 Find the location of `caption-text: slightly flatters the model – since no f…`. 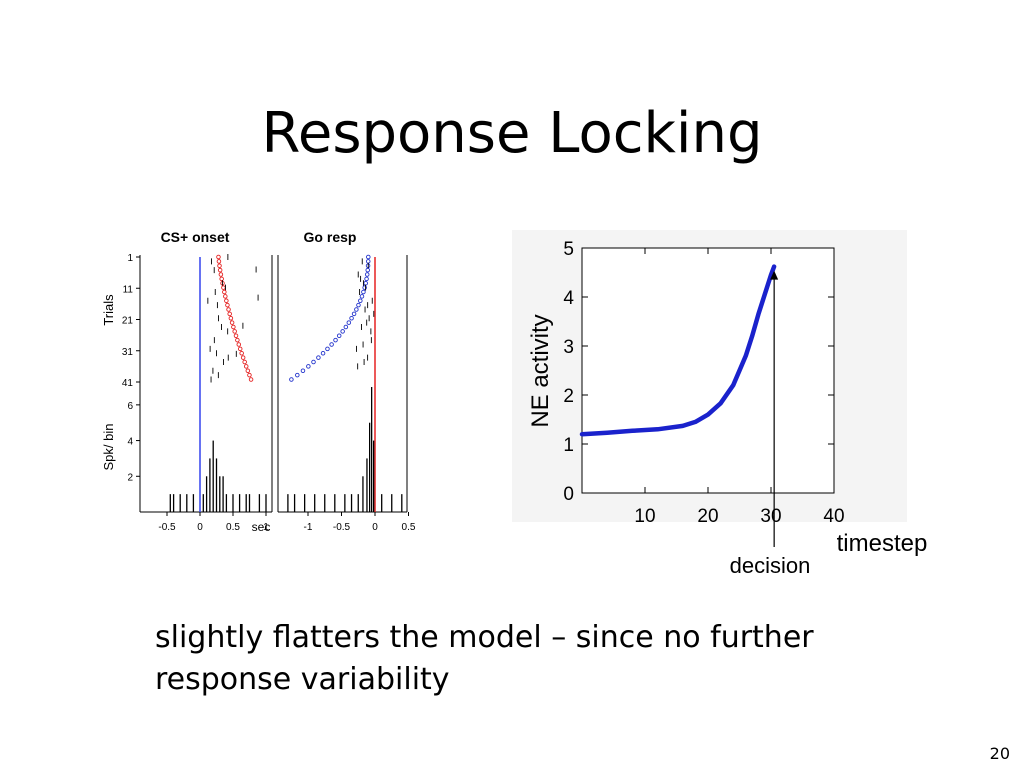

caption-text: slightly flatters the model – since no f… is located at coordinates (555, 659).